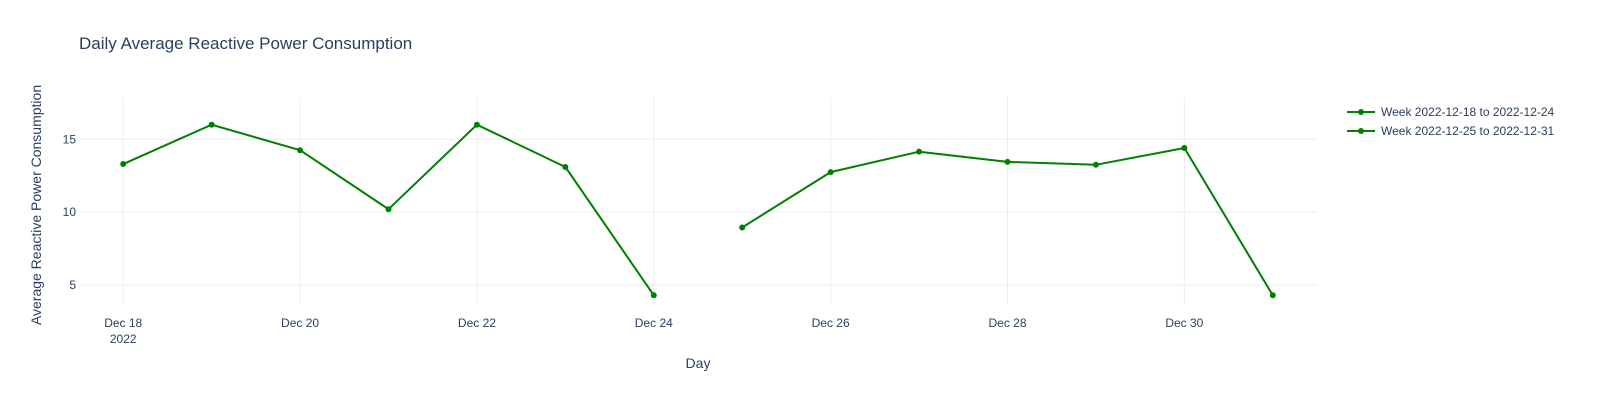 This screenshot has width=1600, height=400. What do you see at coordinates (123, 323) in the screenshot?
I see `x-tick-label: Dec 18` at bounding box center [123, 323].